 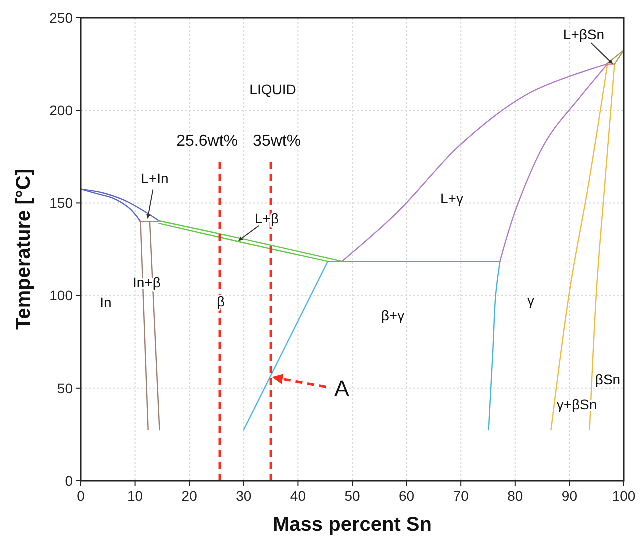 I want to click on x-tick-label: 10, so click(x=136, y=496).